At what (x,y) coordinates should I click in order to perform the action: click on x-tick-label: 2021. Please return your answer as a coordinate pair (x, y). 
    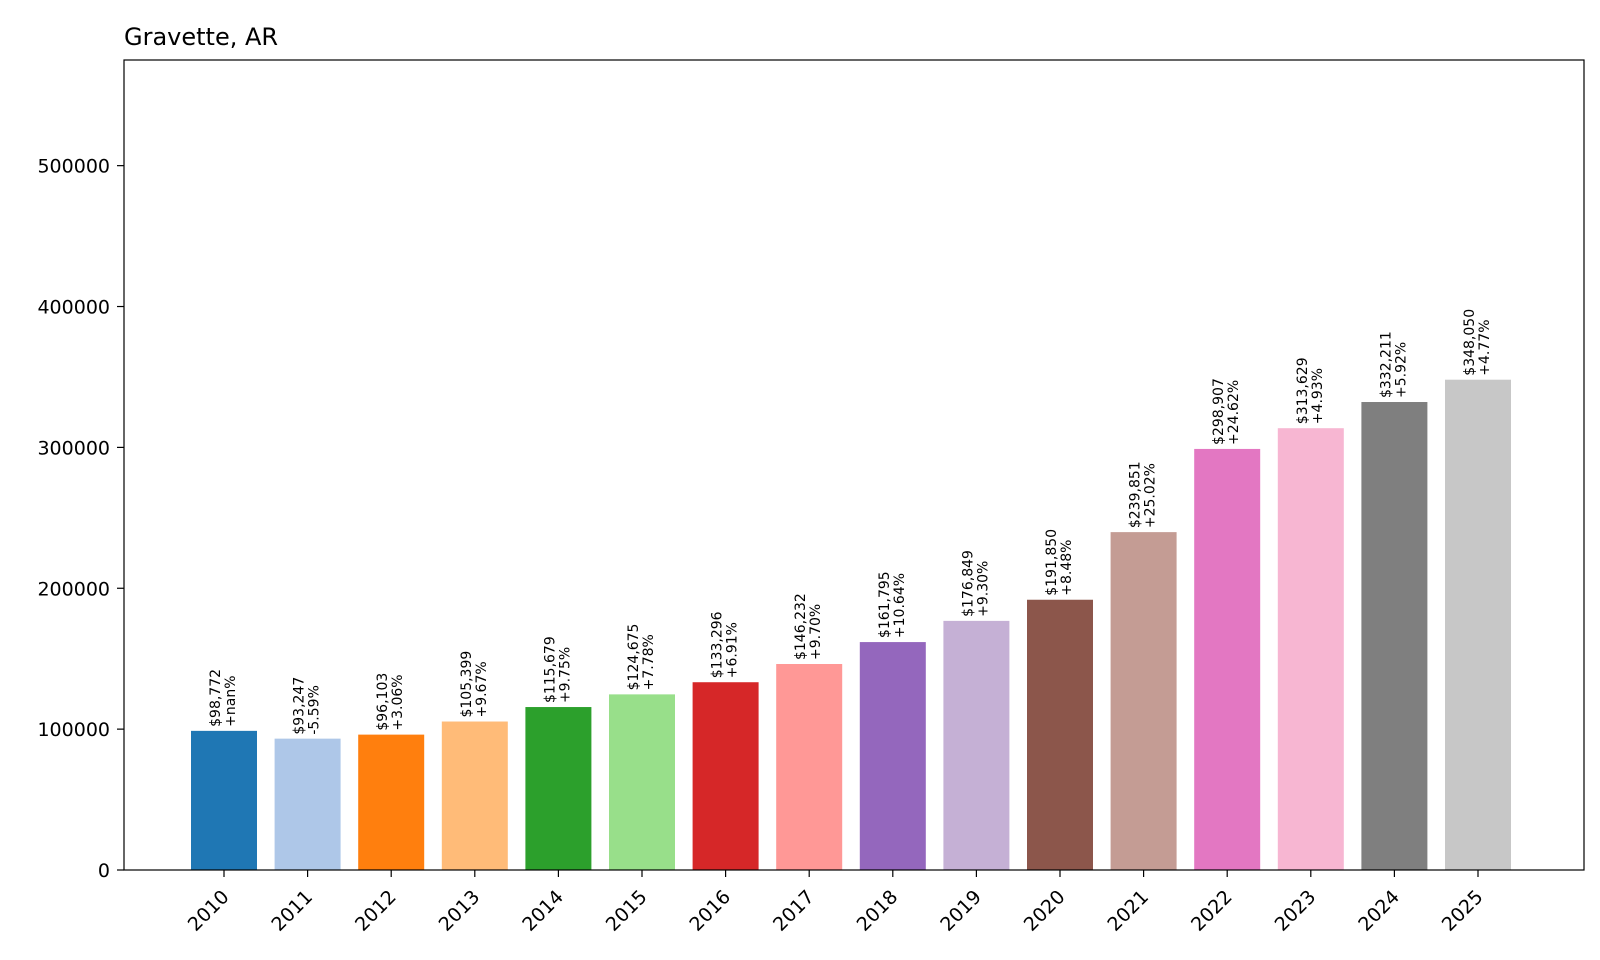
    Looking at the image, I should click on (1128, 911).